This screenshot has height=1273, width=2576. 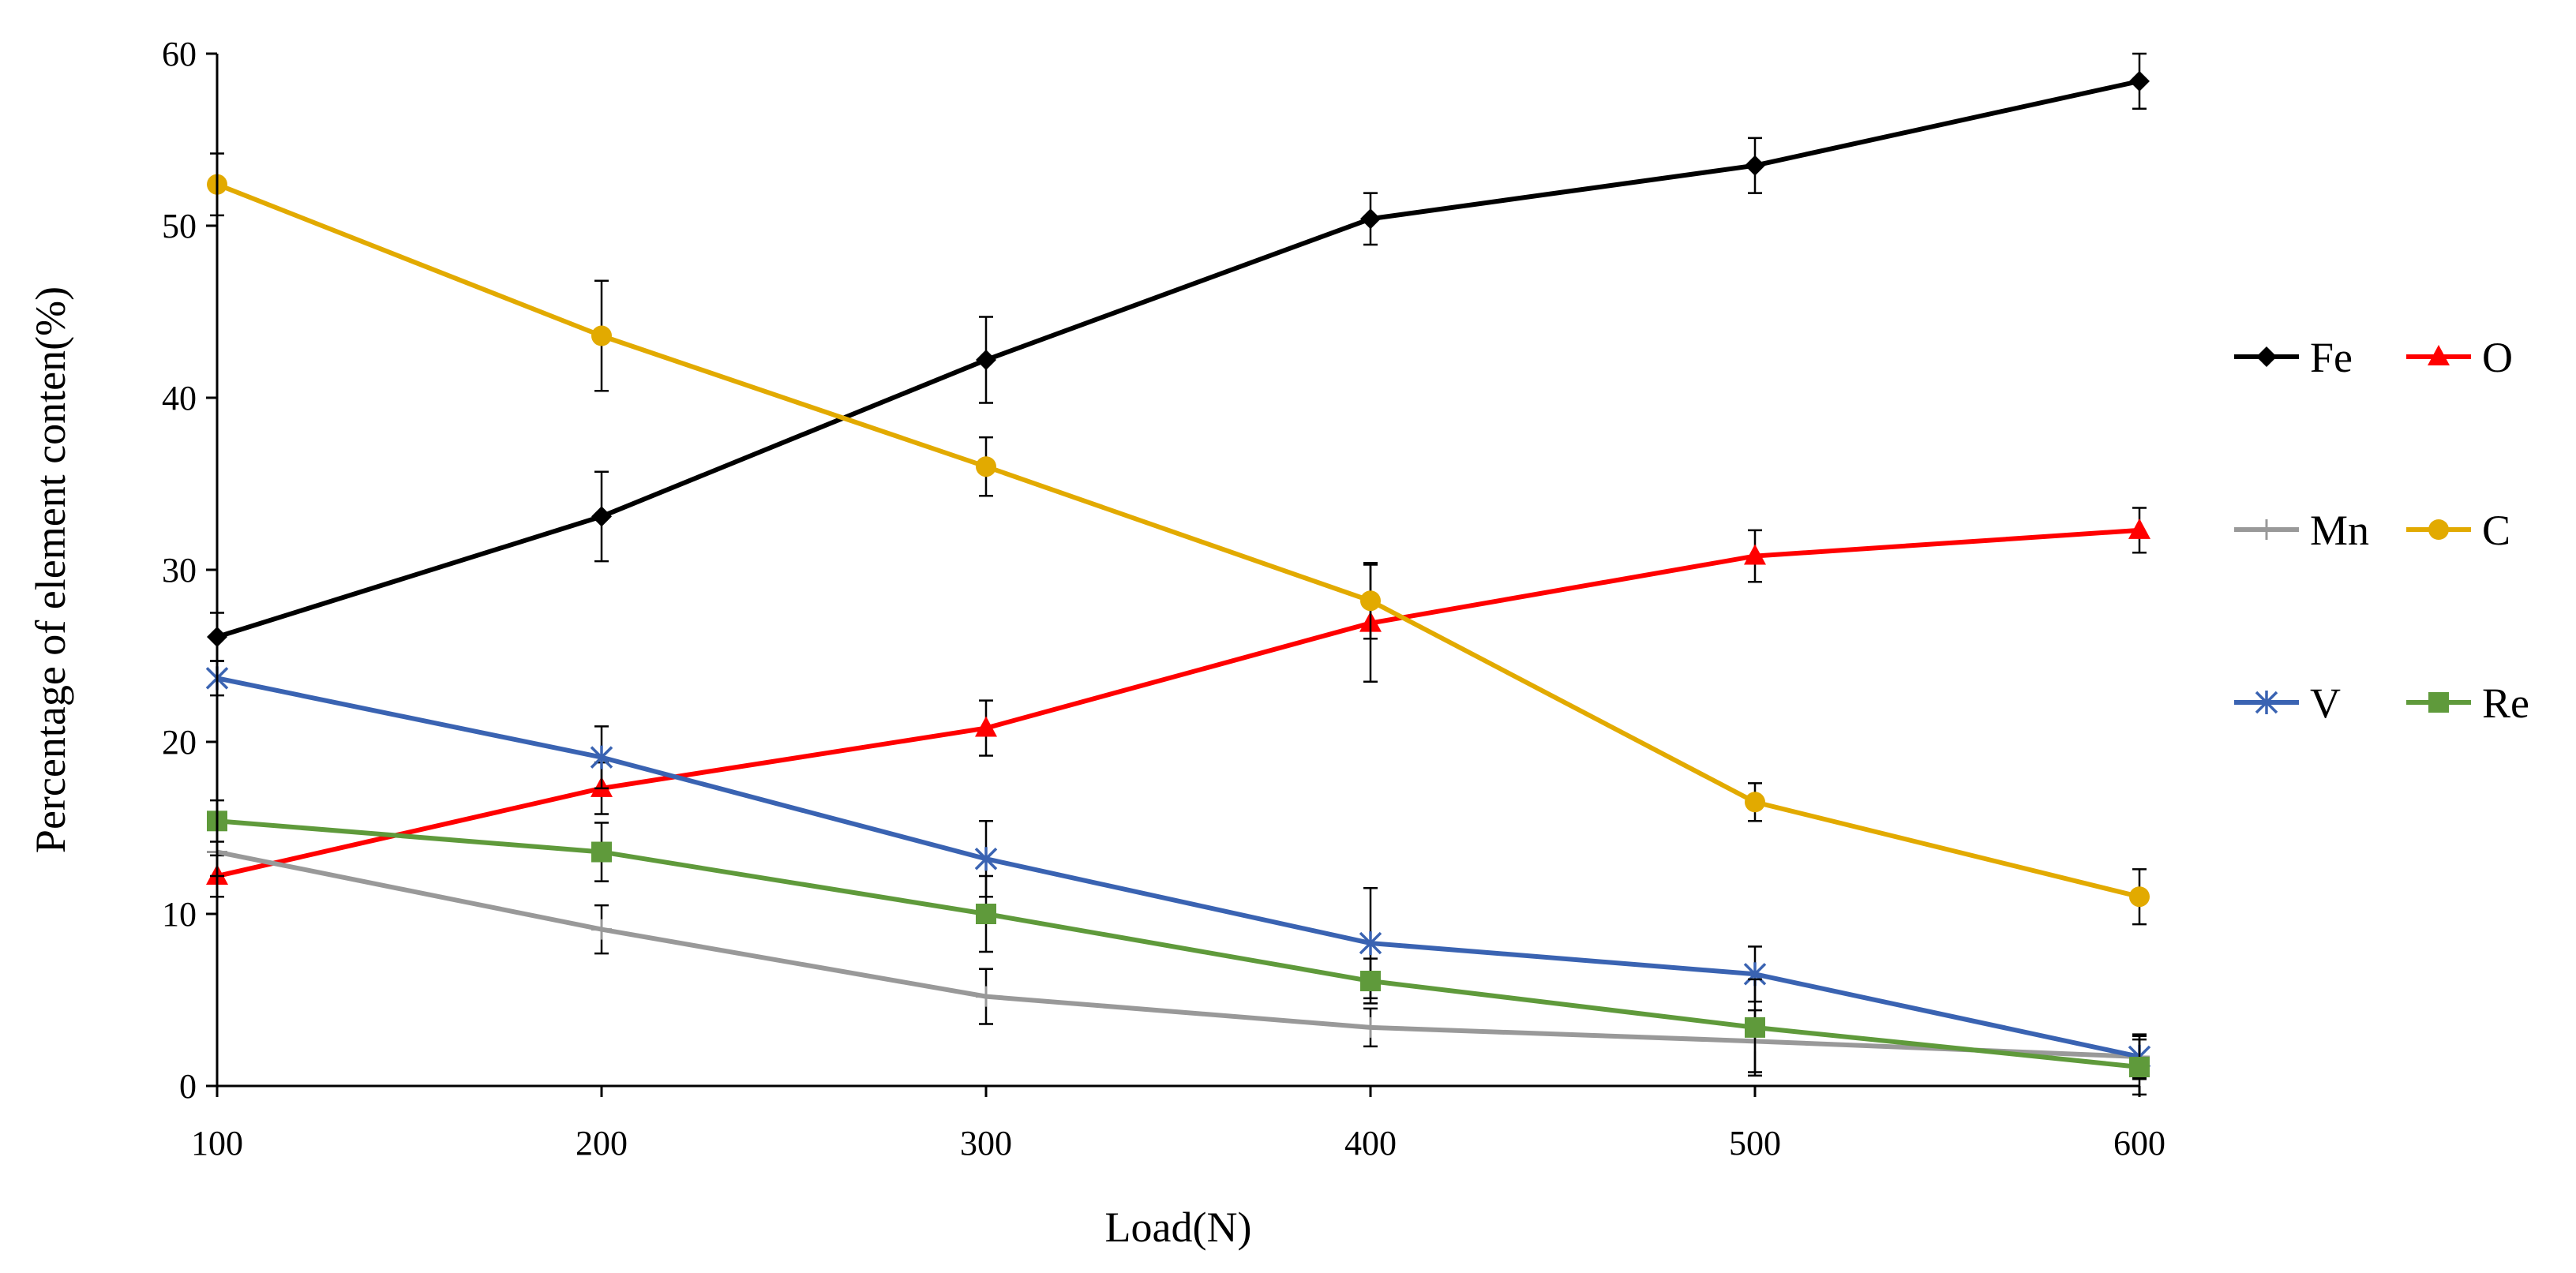 I want to click on y-tick-label: 10, so click(x=179, y=915).